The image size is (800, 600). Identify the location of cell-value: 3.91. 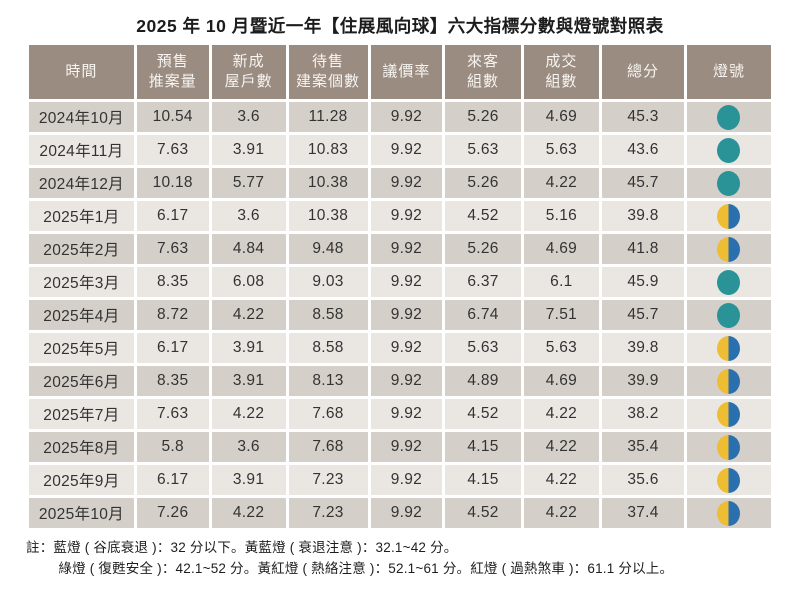
(248, 381).